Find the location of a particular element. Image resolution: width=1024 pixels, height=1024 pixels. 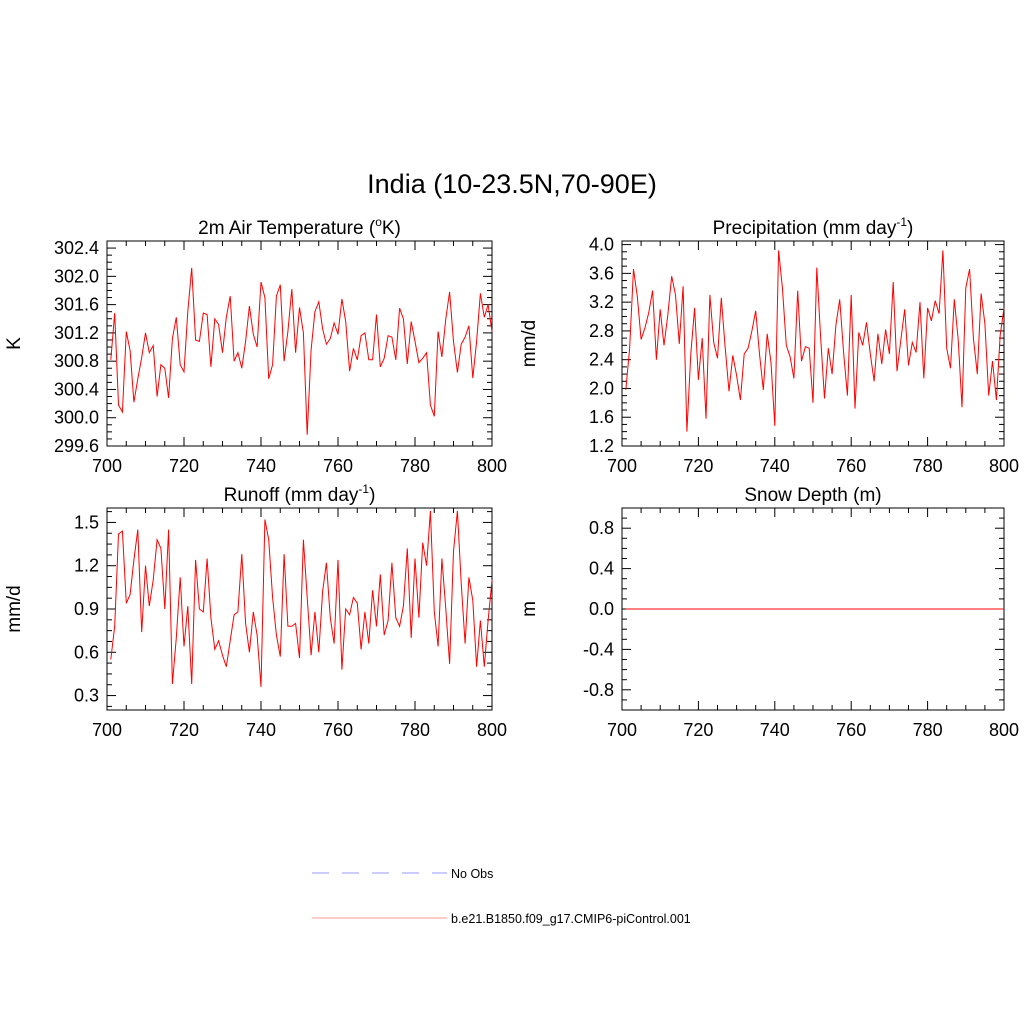

y-axis-label: K is located at coordinates (14, 343).